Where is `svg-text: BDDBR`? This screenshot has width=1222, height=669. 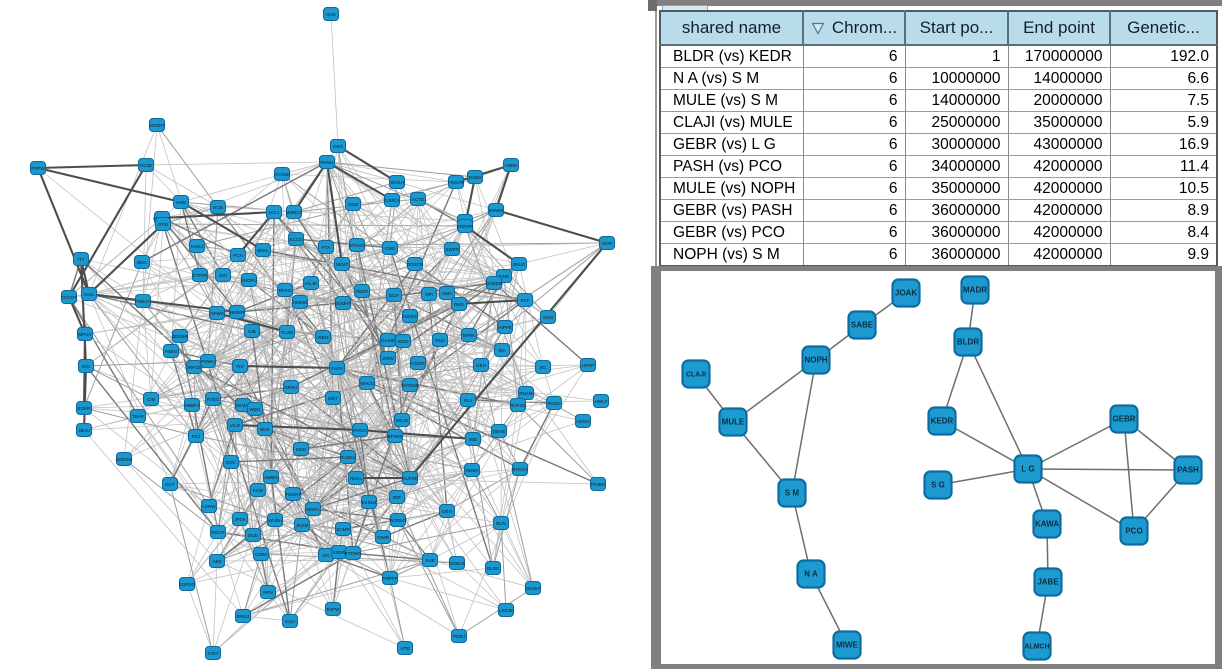
svg-text: BDDBR is located at coordinates (180, 336).